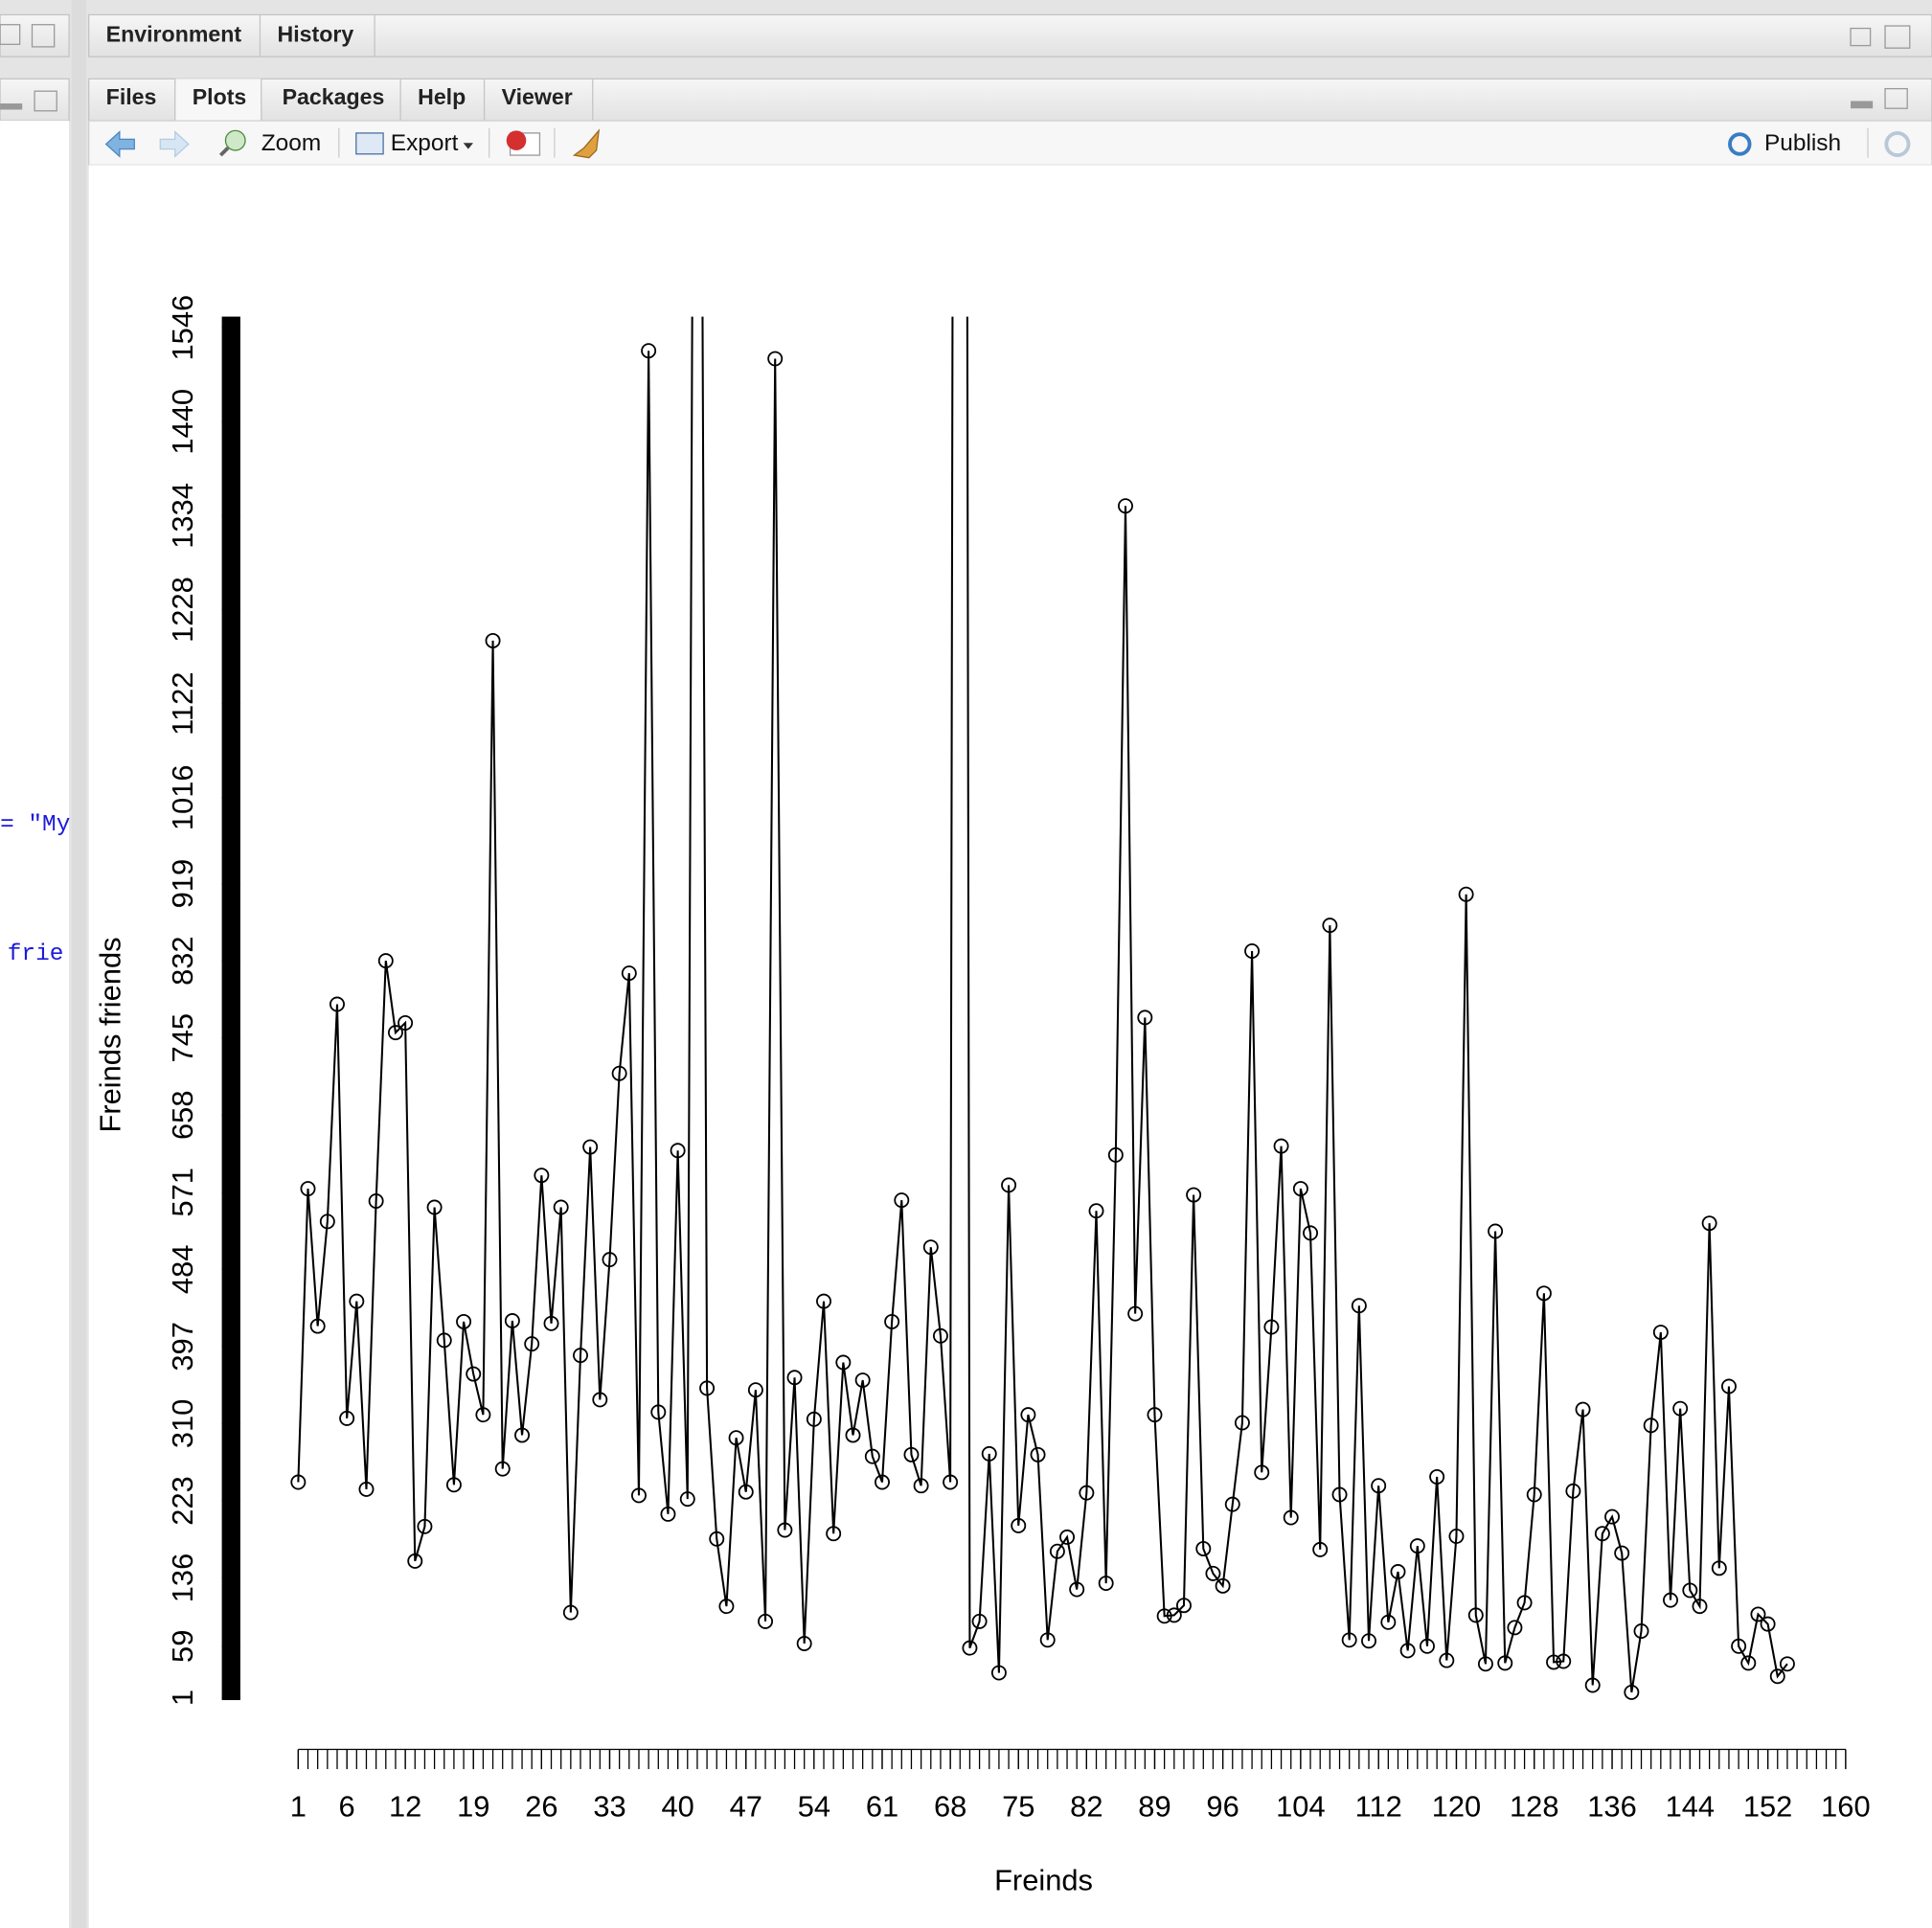 Image resolution: width=1932 pixels, height=1928 pixels. I want to click on zoom-icon, so click(235, 140).